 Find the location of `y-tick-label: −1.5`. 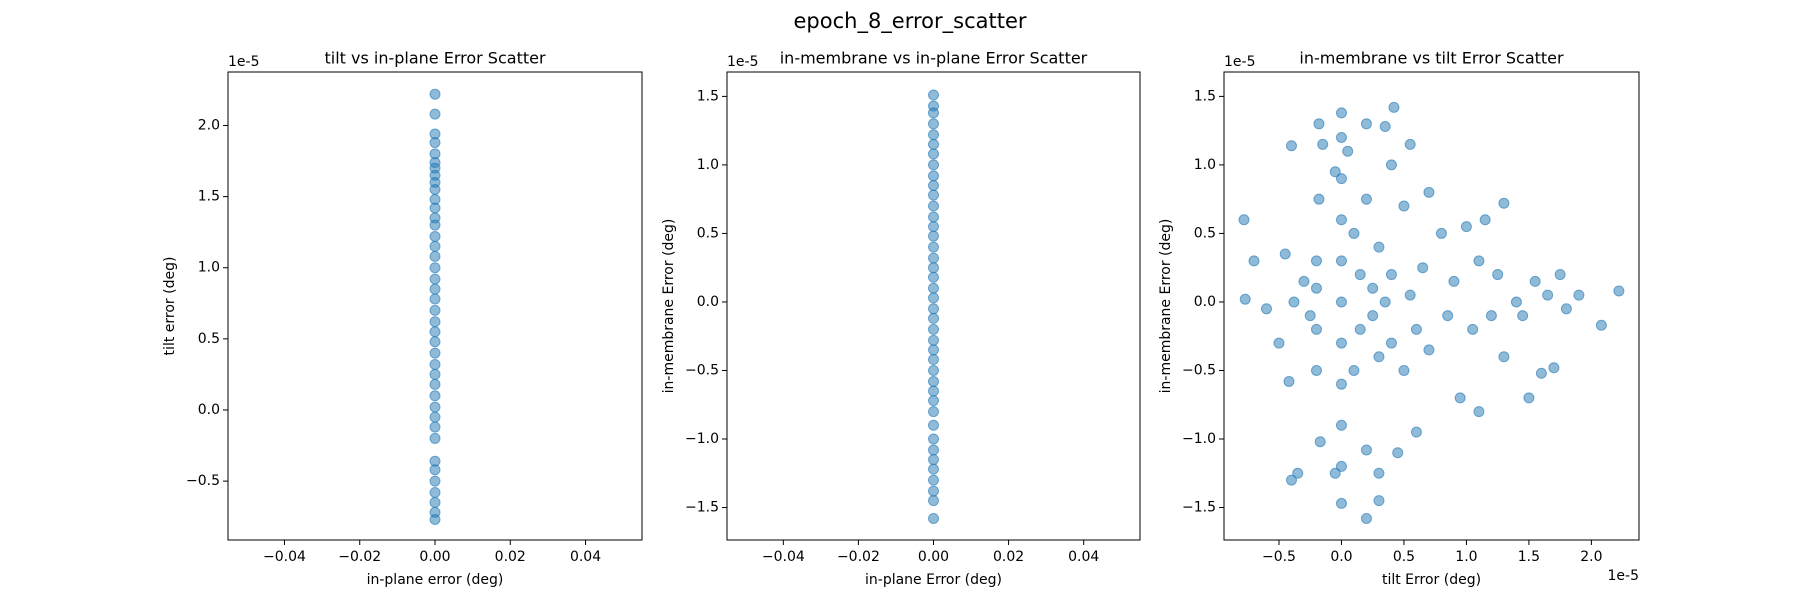

y-tick-label: −1.5 is located at coordinates (1199, 508).